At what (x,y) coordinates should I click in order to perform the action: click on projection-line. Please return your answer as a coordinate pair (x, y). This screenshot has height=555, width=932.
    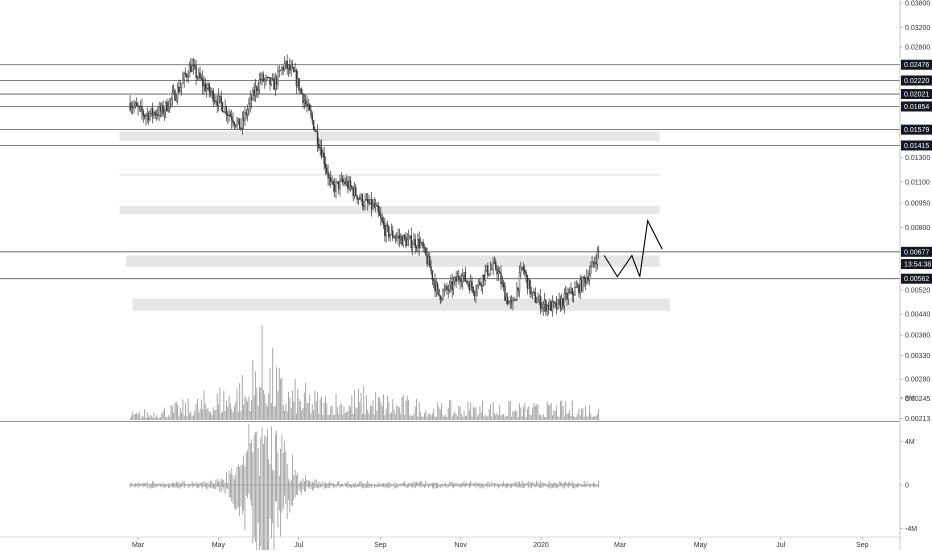
    Looking at the image, I should click on (633, 248).